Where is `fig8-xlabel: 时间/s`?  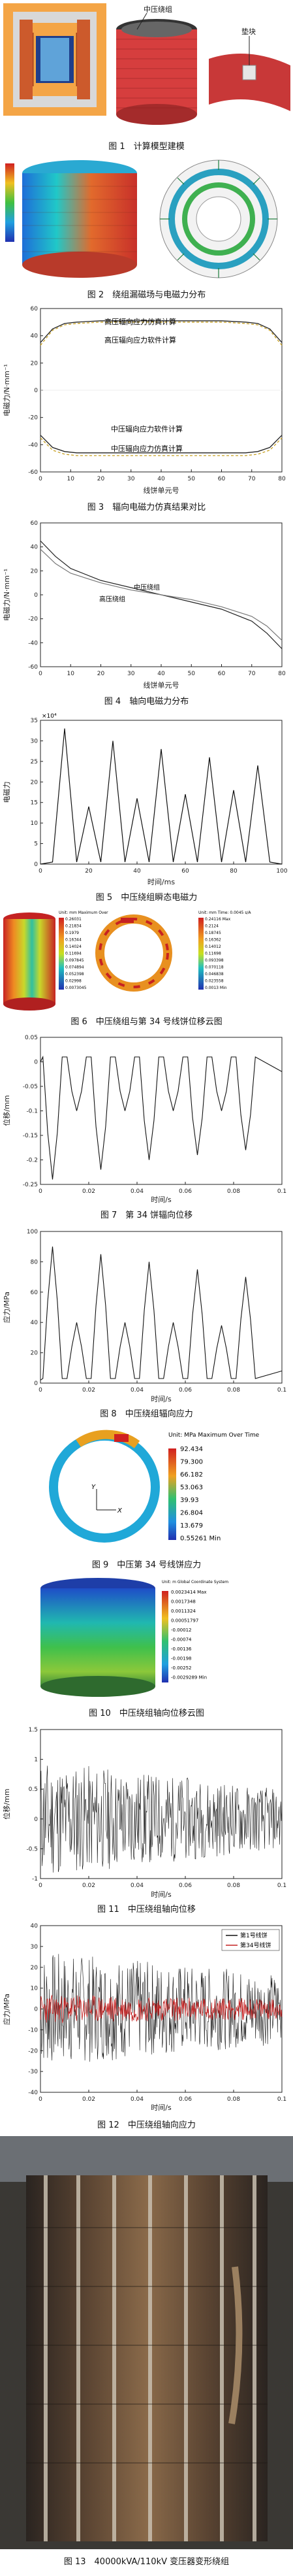 fig8-xlabel: 时间/s is located at coordinates (161, 1399).